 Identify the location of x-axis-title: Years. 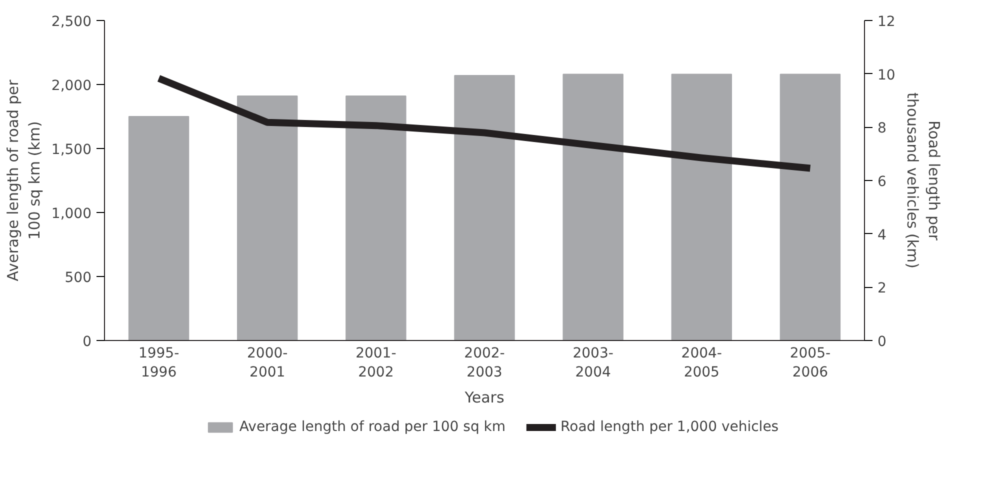
(484, 397).